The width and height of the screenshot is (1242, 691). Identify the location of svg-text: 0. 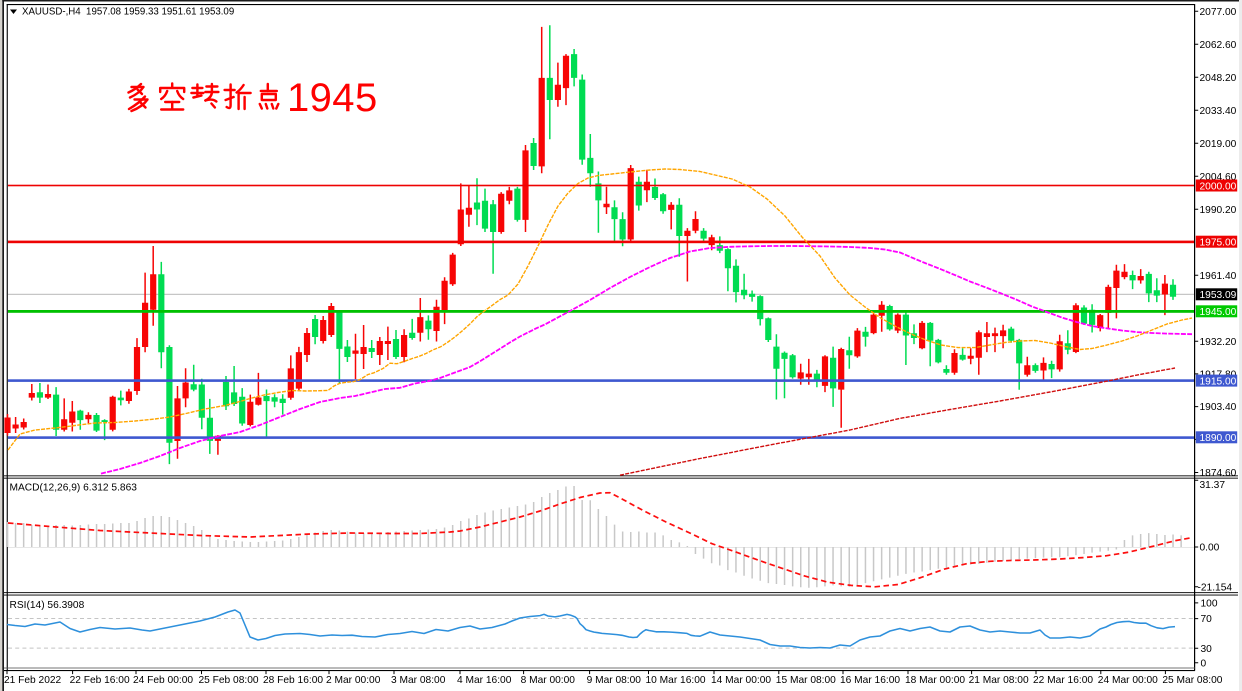
(1204, 663).